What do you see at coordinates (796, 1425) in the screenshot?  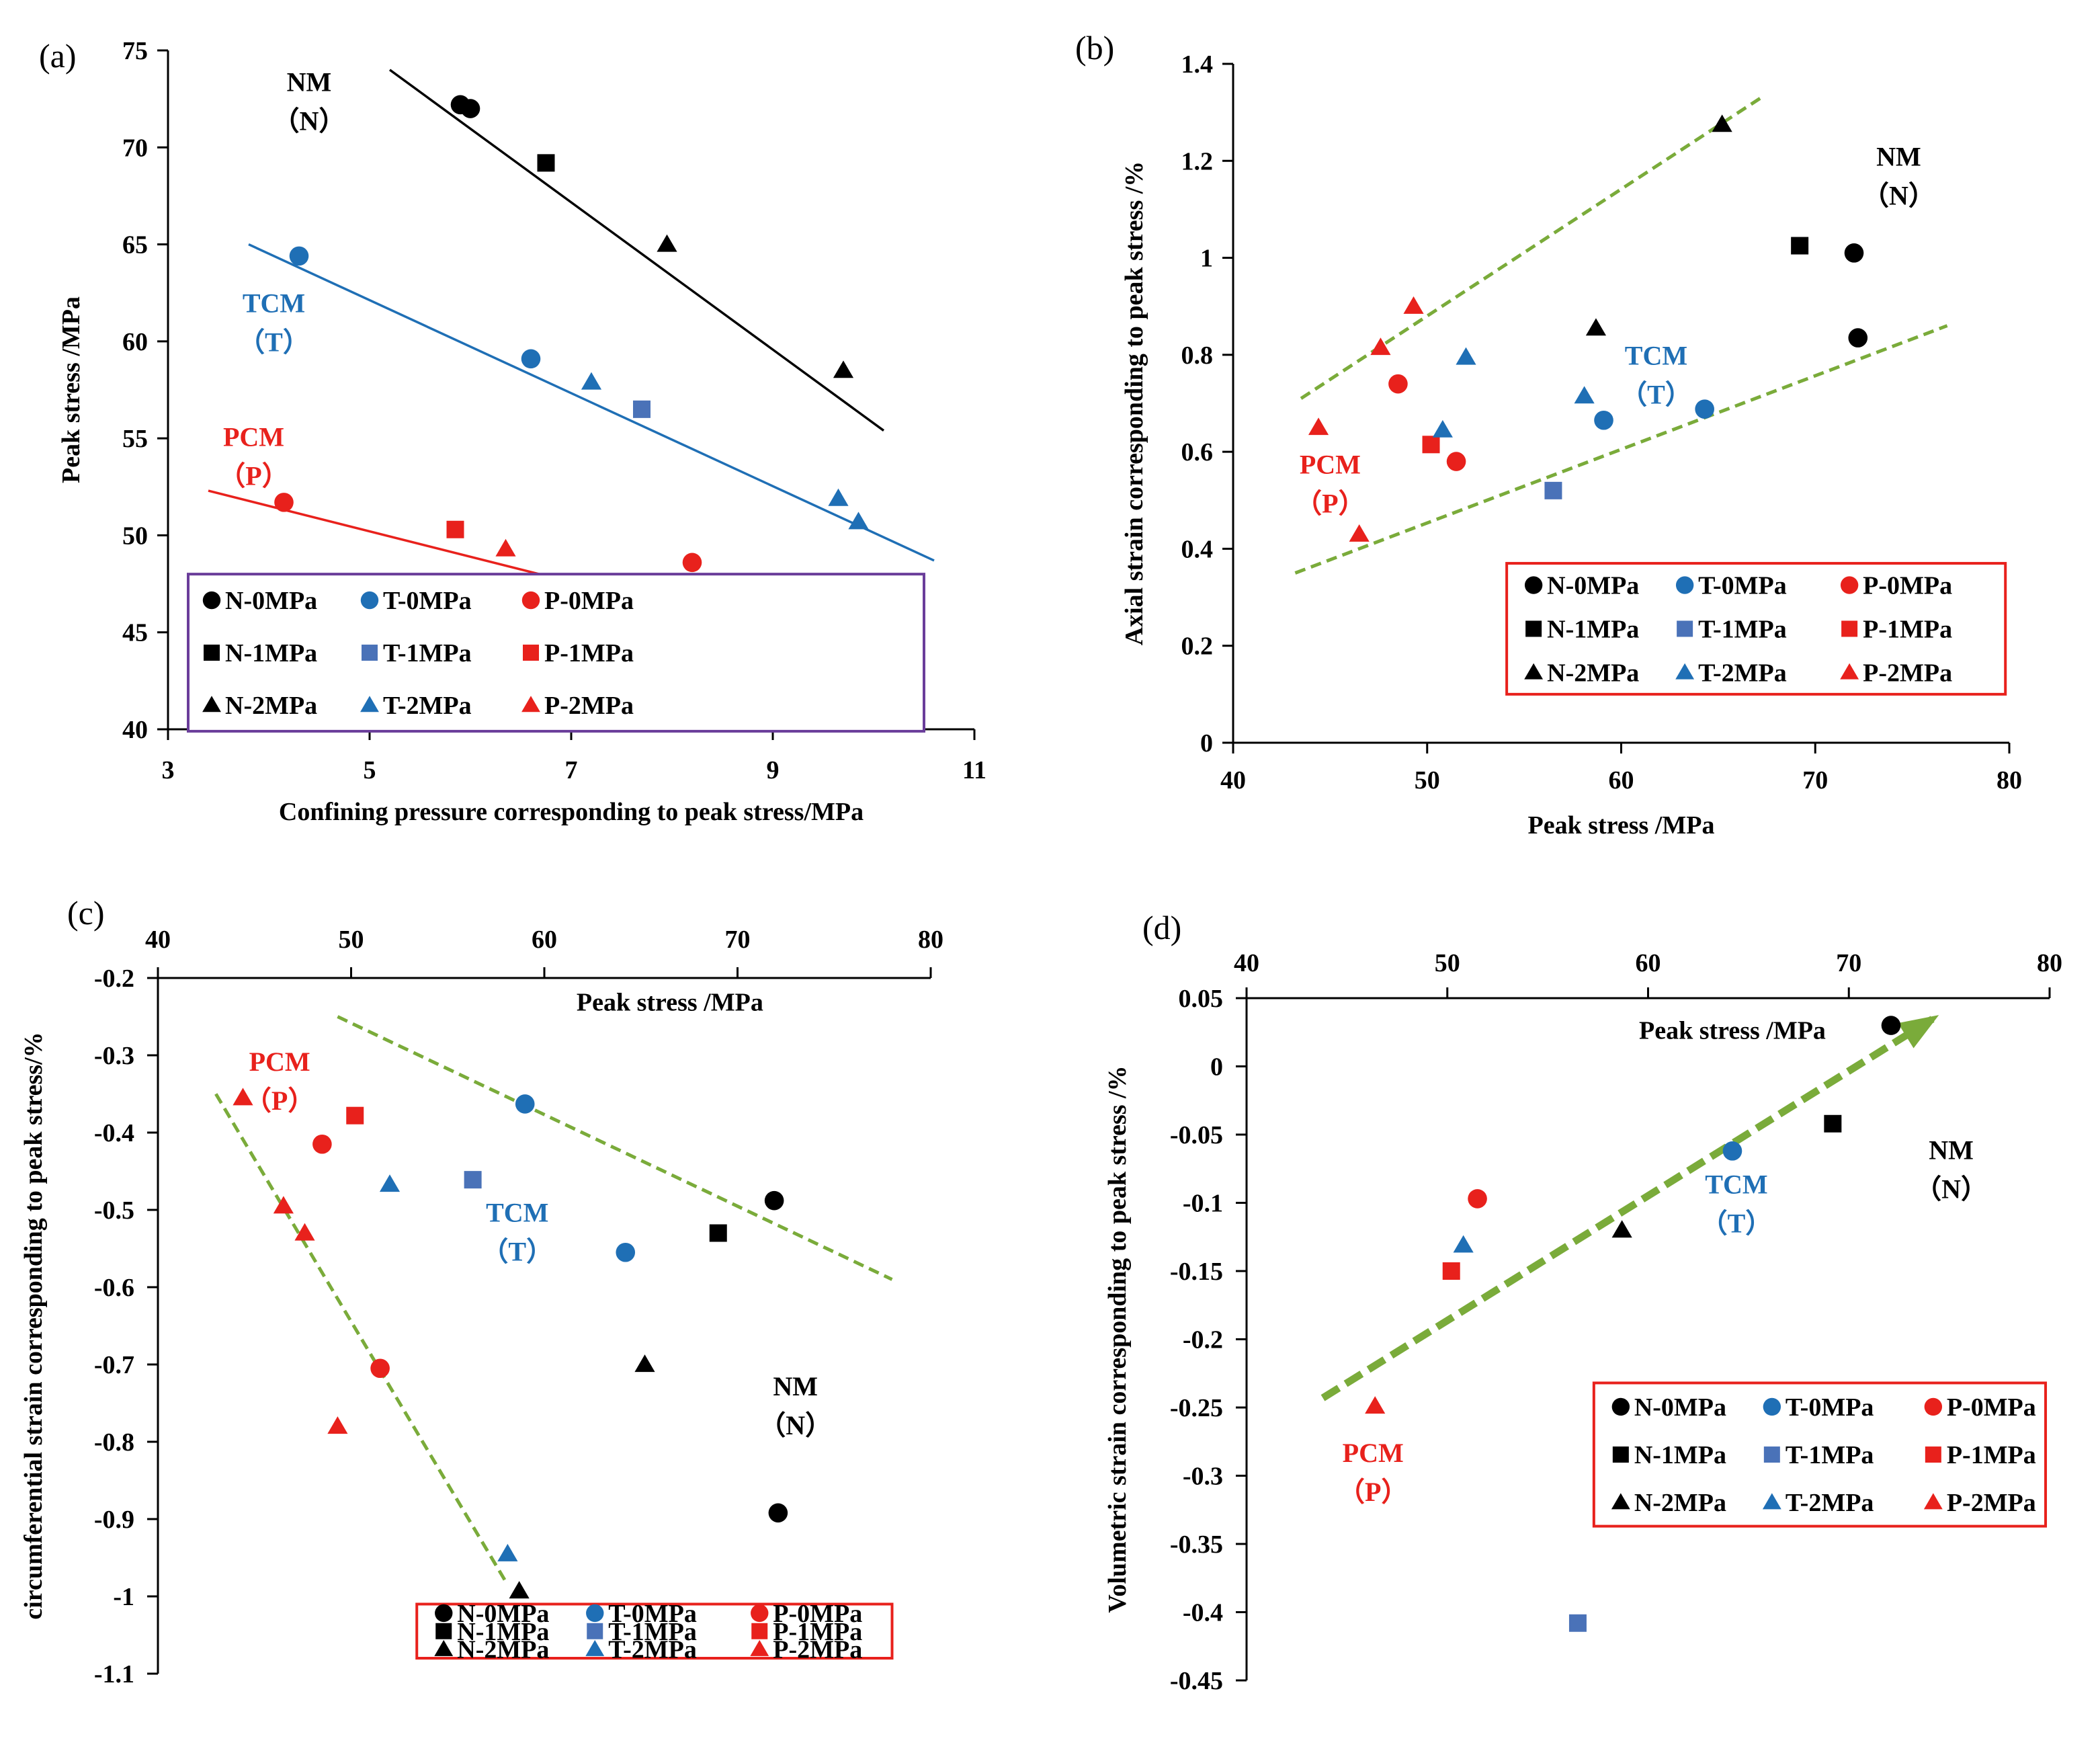 I see `group-label-n-sub: （N）` at bounding box center [796, 1425].